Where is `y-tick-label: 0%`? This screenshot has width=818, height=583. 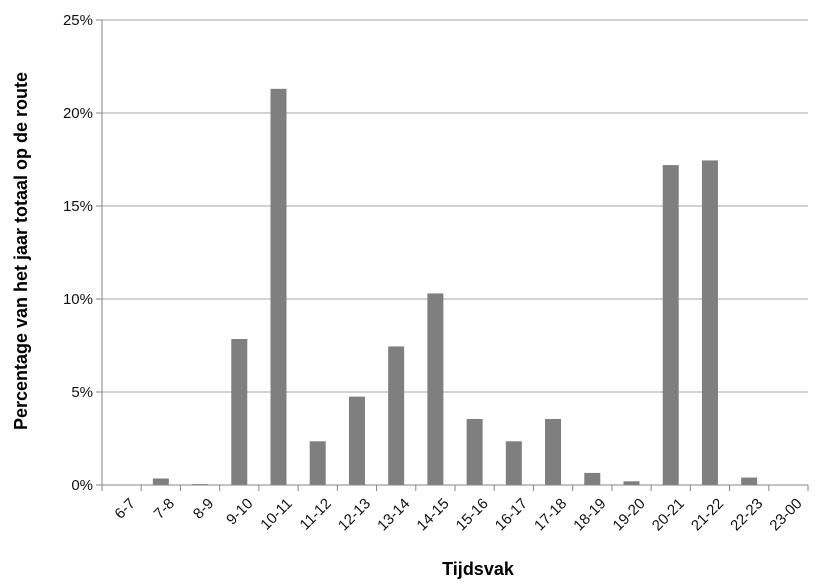
y-tick-label: 0% is located at coordinates (82, 485).